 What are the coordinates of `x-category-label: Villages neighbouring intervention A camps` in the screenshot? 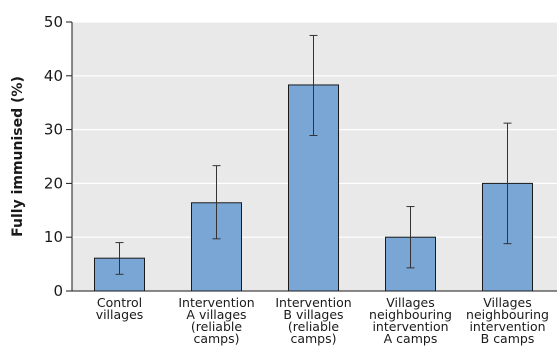 It's located at (410, 320).